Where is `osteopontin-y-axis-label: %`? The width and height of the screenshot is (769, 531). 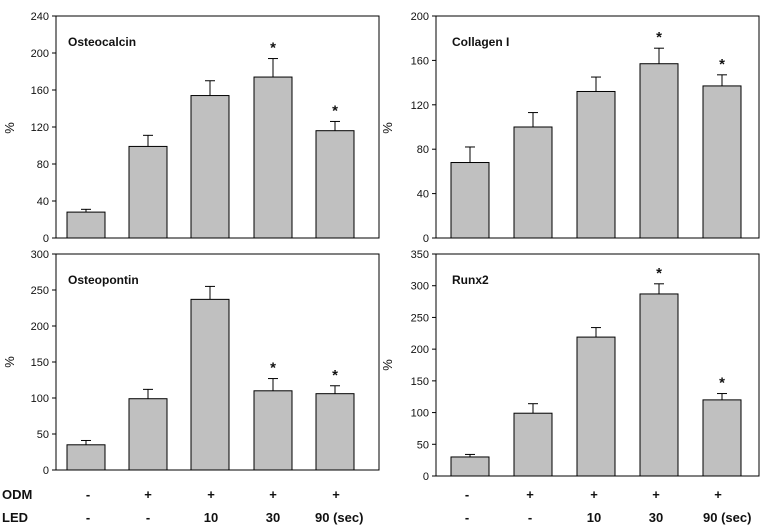
osteopontin-y-axis-label: % is located at coordinates (9, 362).